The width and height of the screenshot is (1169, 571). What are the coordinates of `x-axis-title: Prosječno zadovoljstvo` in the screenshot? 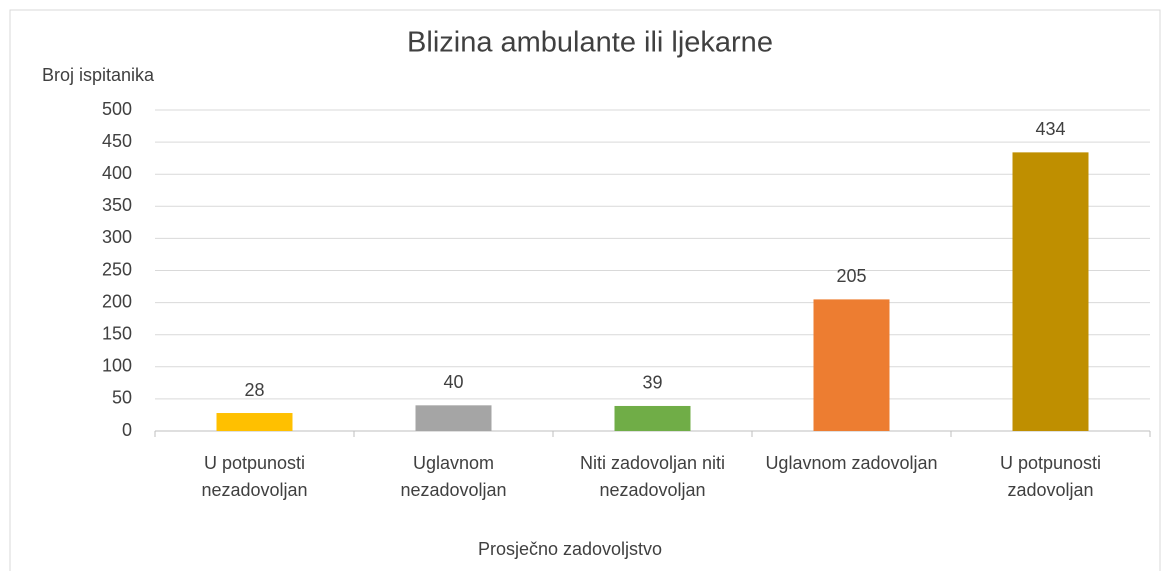 It's located at (570, 549).